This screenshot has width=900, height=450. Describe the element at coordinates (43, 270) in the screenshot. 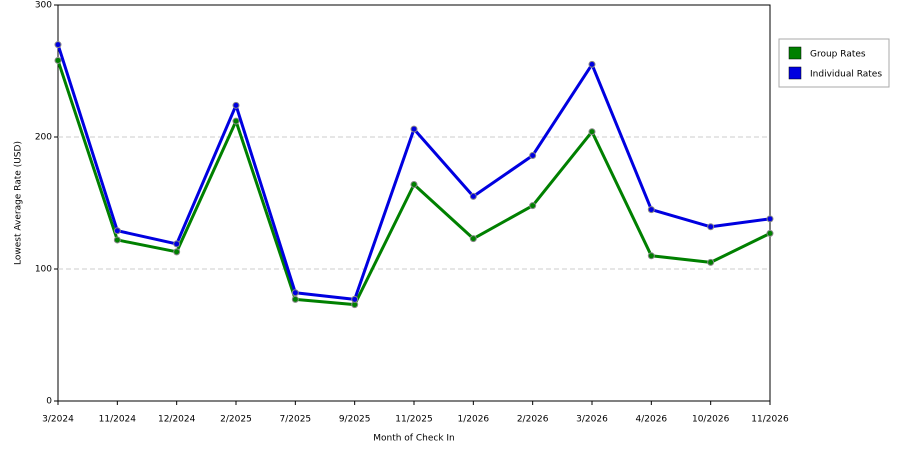

I see `y-tick-label: 100` at that location.